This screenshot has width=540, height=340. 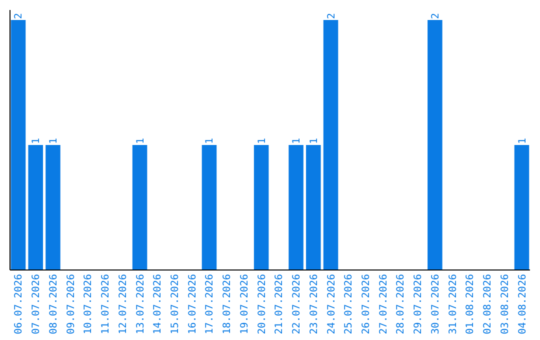 I want to click on x-tick-label: 30.07.2026, so click(x=436, y=304).